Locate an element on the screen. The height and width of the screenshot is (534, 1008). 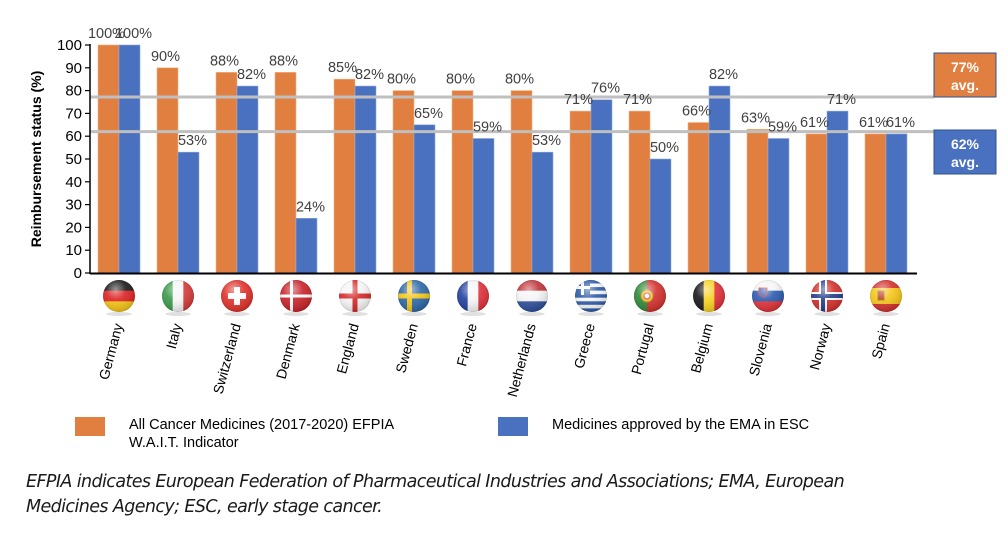
average-boxes: 77% avg. 62% avg. is located at coordinates (965, 113).